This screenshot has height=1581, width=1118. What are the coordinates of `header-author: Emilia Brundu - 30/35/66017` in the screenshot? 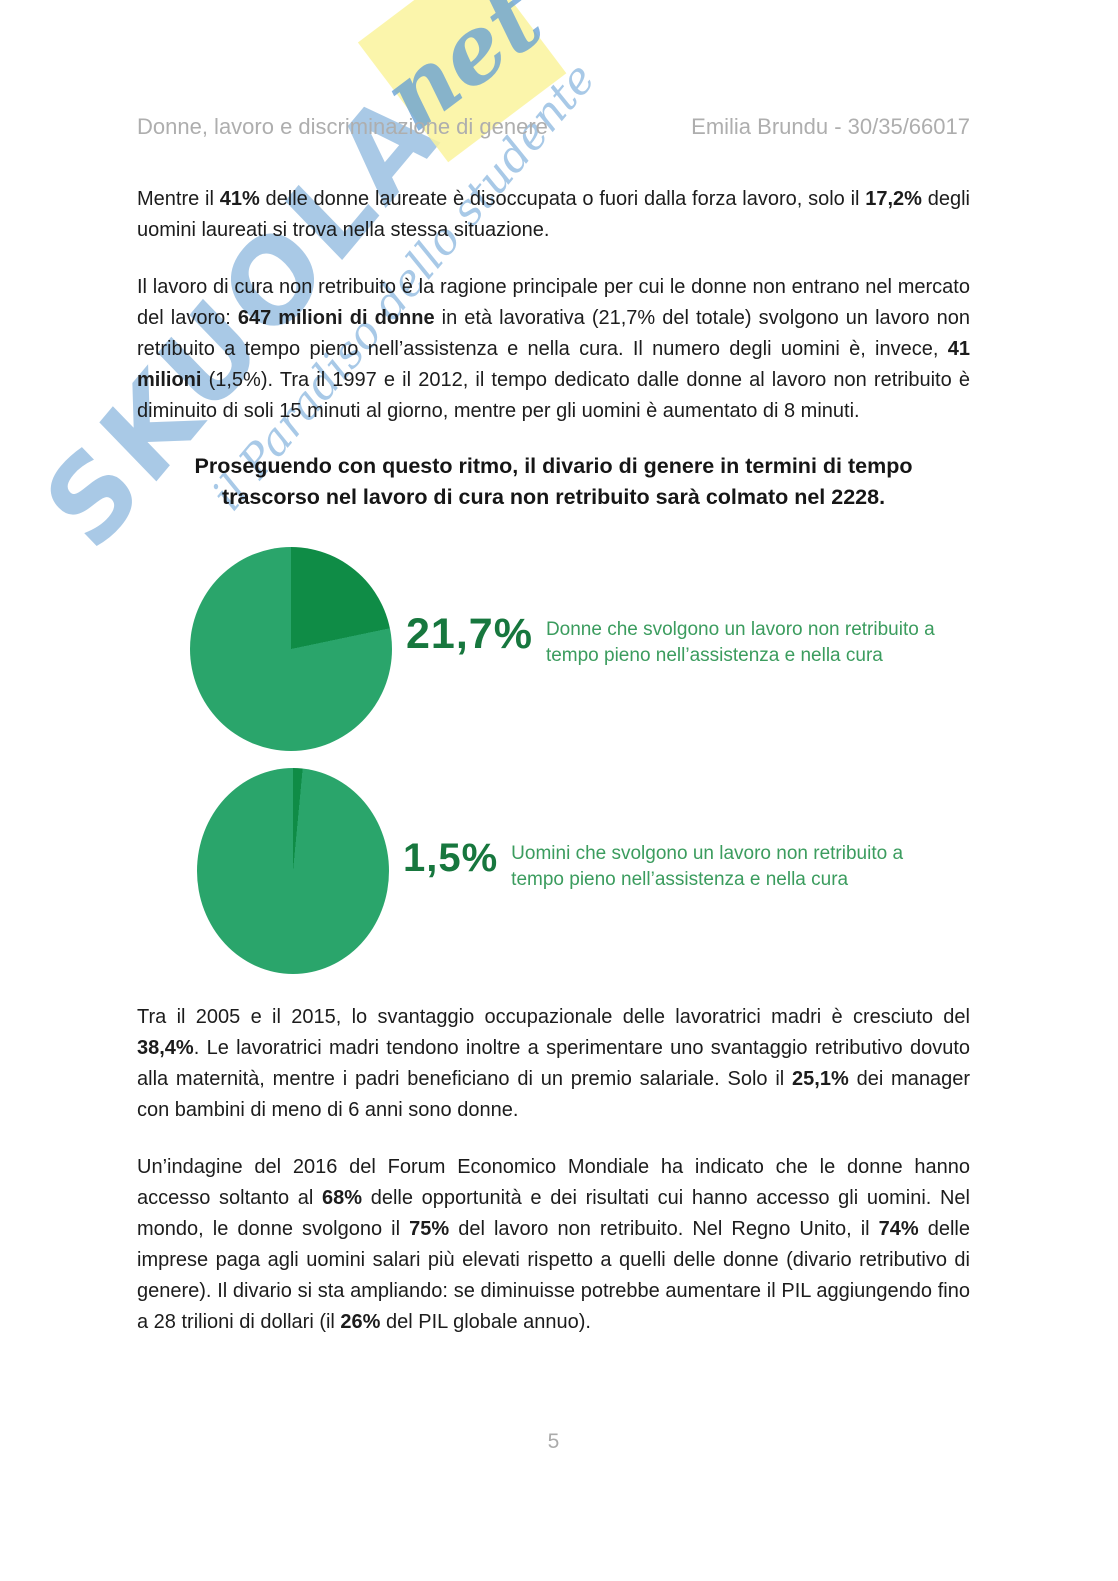 It's located at (830, 126).